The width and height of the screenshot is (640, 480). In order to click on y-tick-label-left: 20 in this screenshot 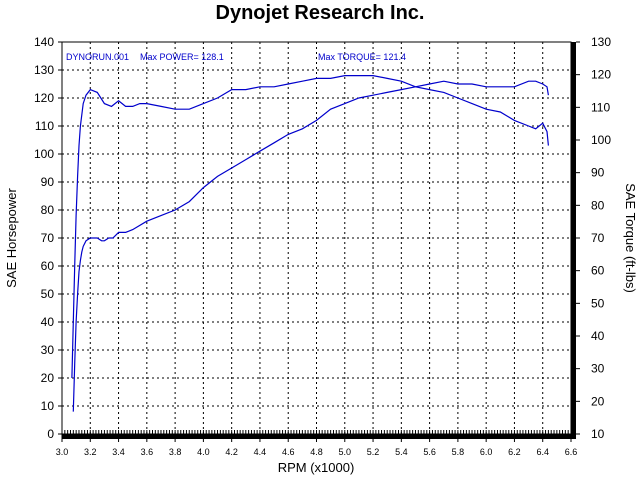, I will do `click(48, 378)`.